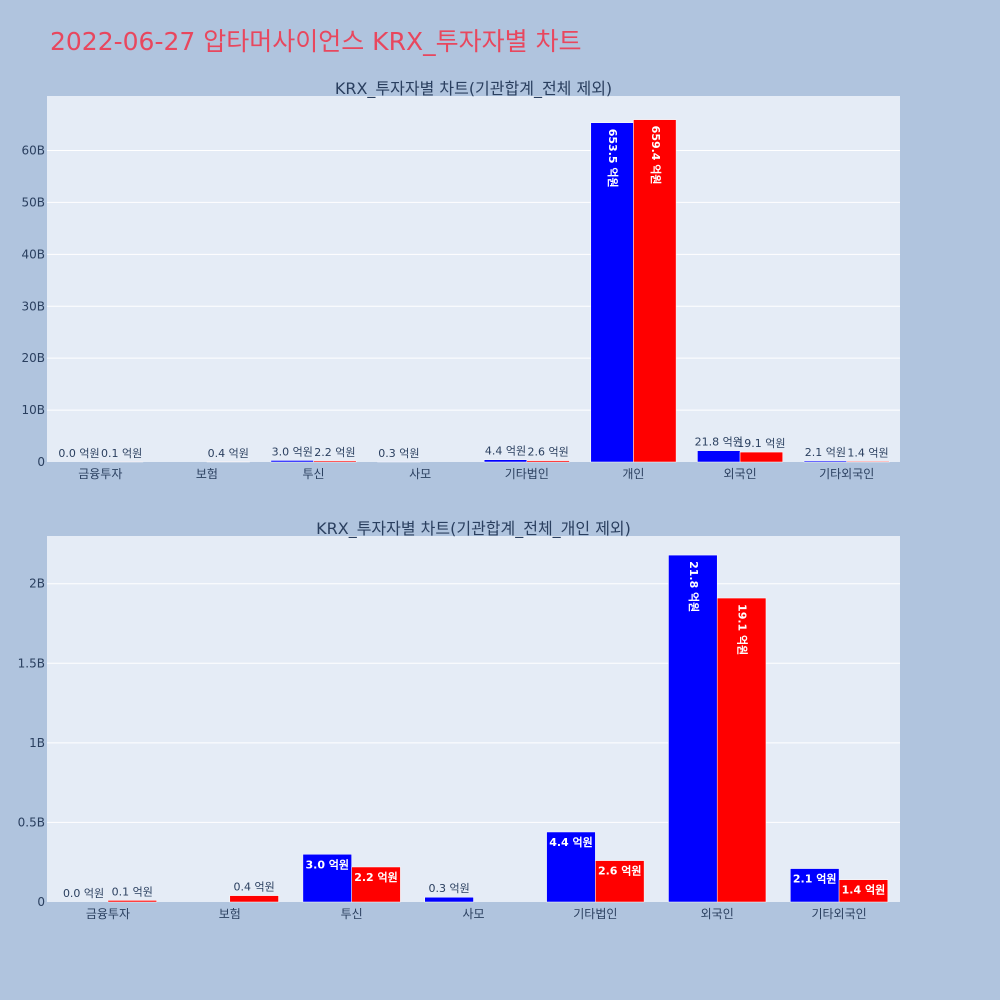 Image resolution: width=1000 pixels, height=1000 pixels. I want to click on y-tick-label: 1B, so click(37, 743).